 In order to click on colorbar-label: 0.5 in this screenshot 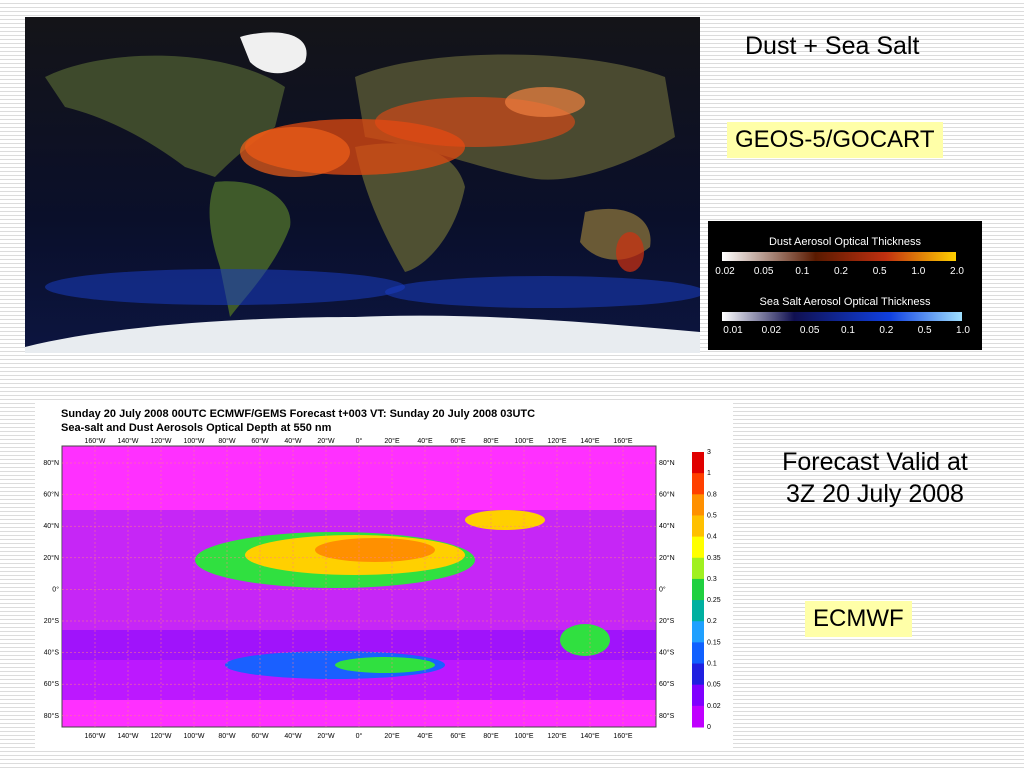, I will do `click(712, 515)`.